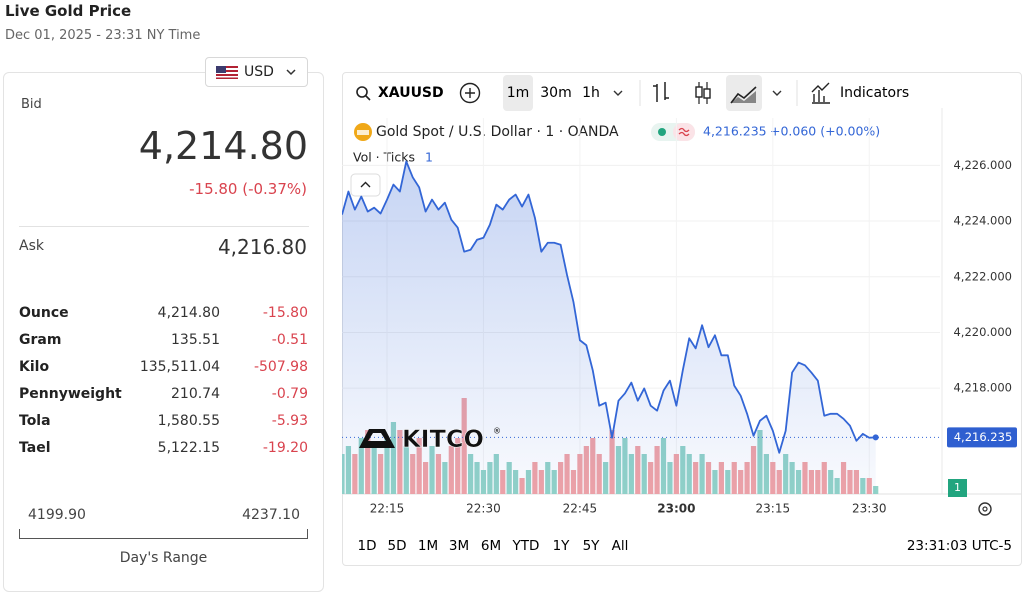  I want to click on compare-button, so click(470, 93).